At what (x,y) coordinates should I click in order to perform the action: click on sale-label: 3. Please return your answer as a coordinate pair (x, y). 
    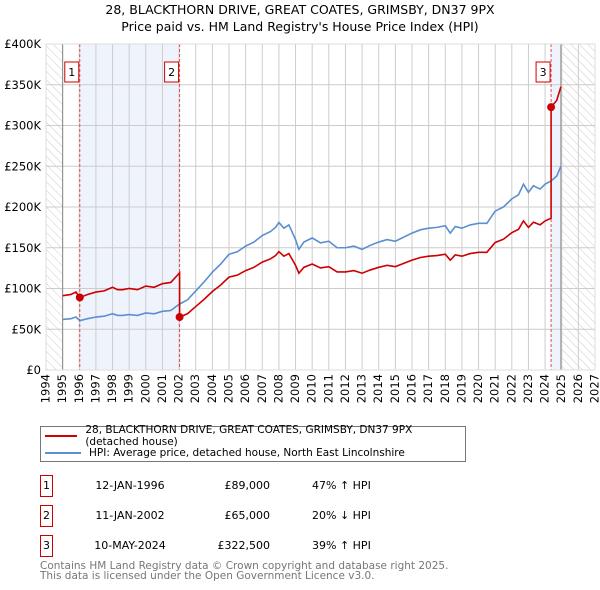
    Looking at the image, I should click on (543, 72).